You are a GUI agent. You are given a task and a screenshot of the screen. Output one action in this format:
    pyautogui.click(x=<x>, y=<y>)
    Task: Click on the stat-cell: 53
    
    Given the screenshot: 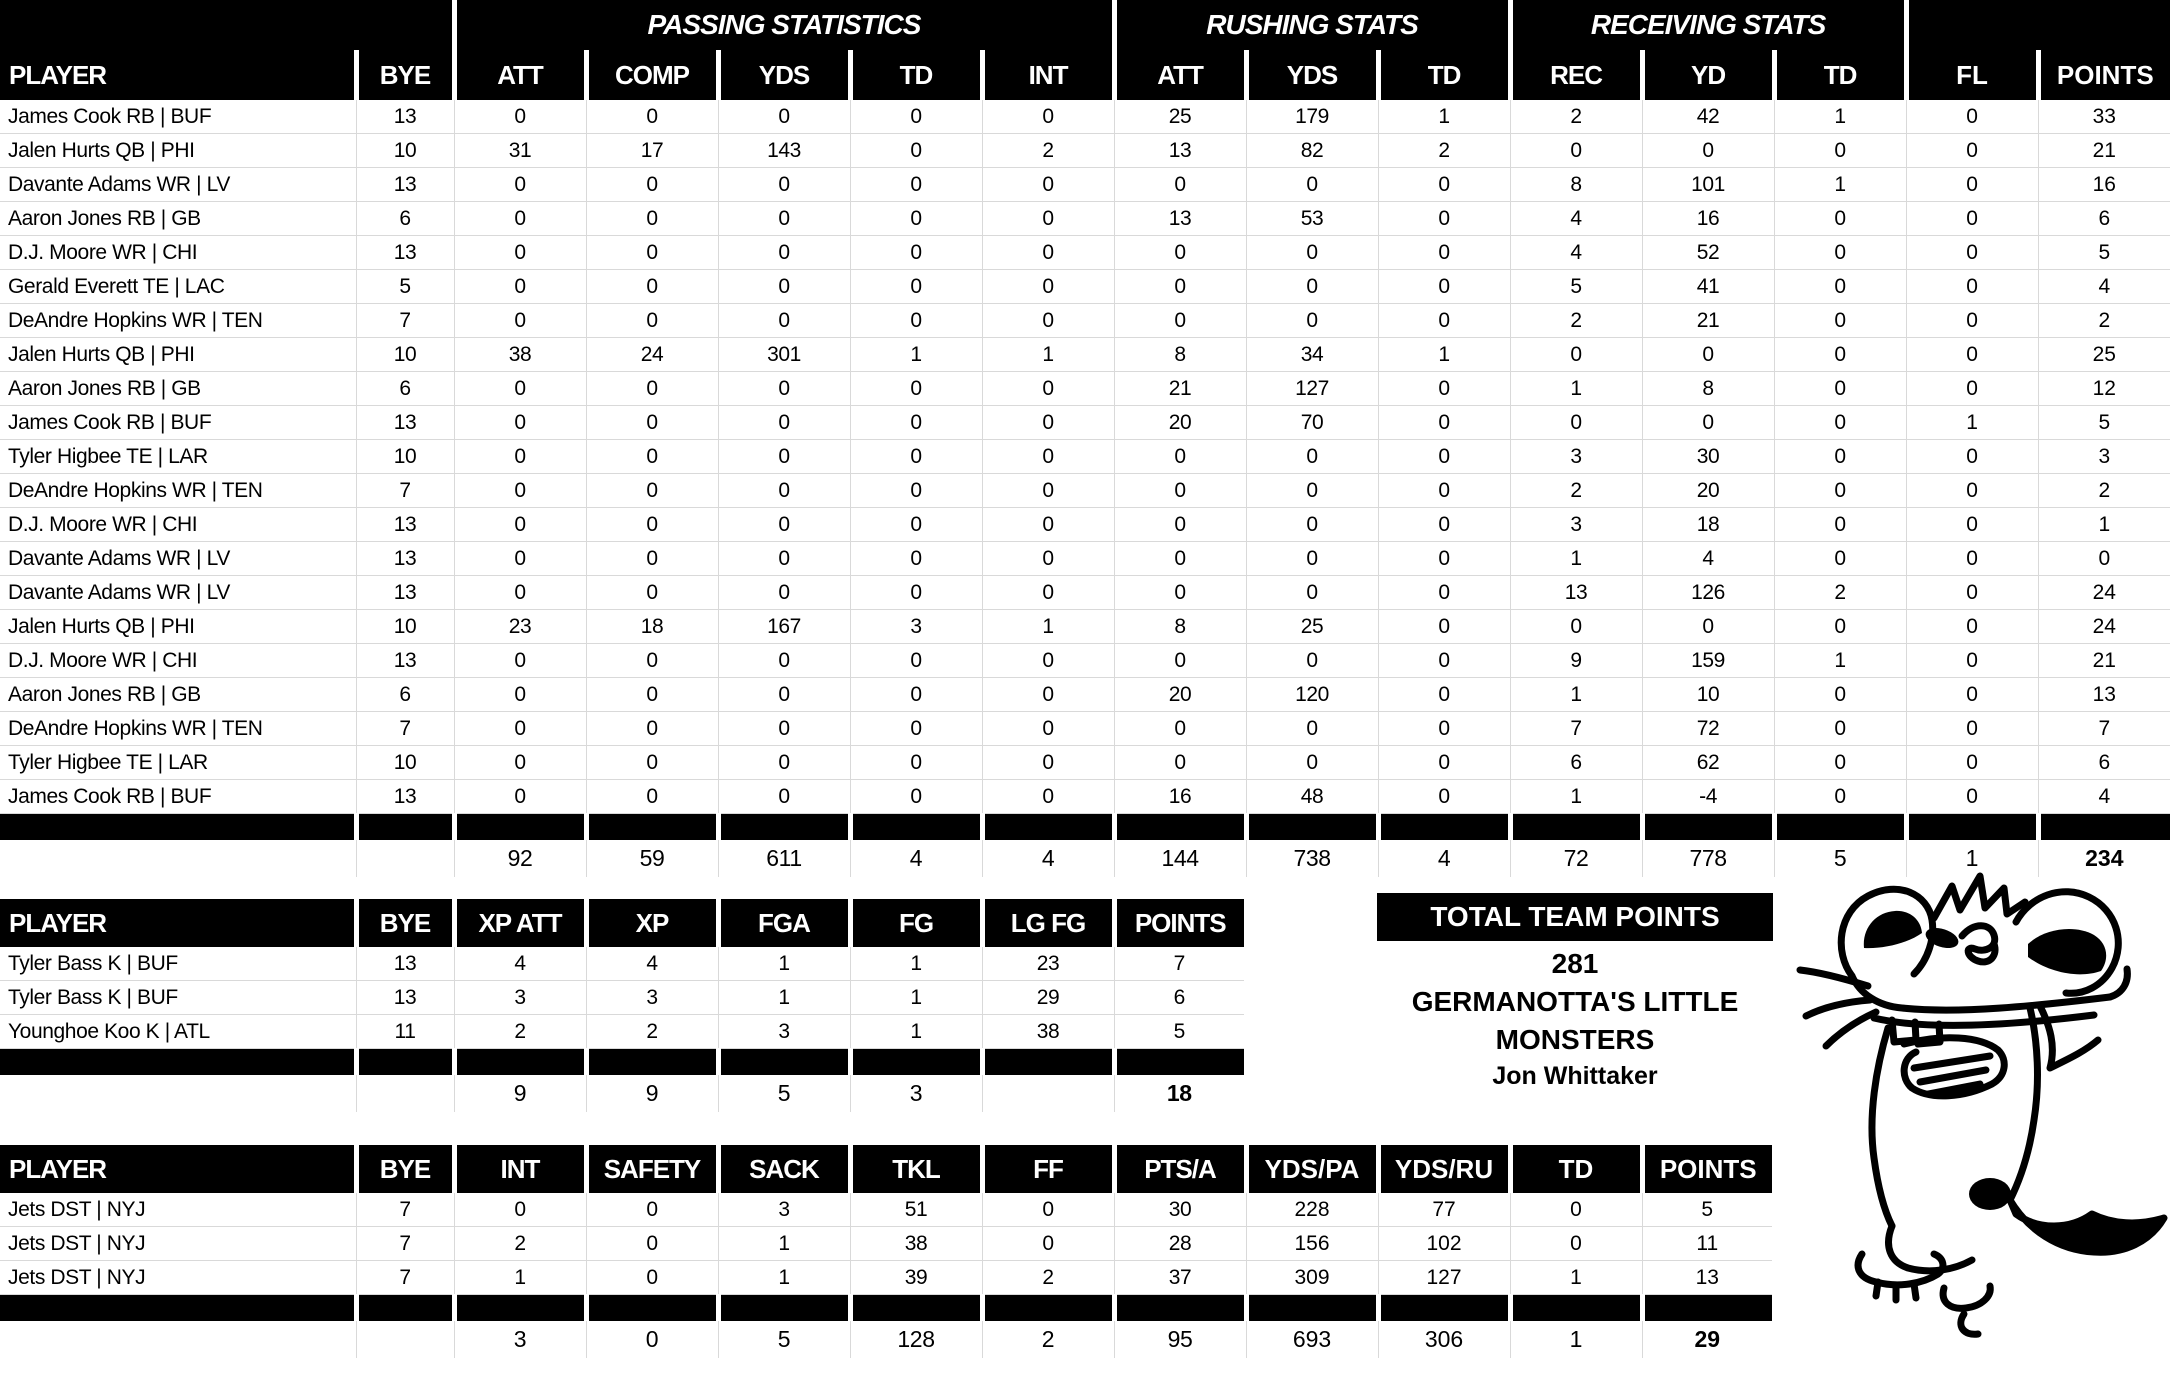 What is the action you would take?
    pyautogui.click(x=1312, y=218)
    